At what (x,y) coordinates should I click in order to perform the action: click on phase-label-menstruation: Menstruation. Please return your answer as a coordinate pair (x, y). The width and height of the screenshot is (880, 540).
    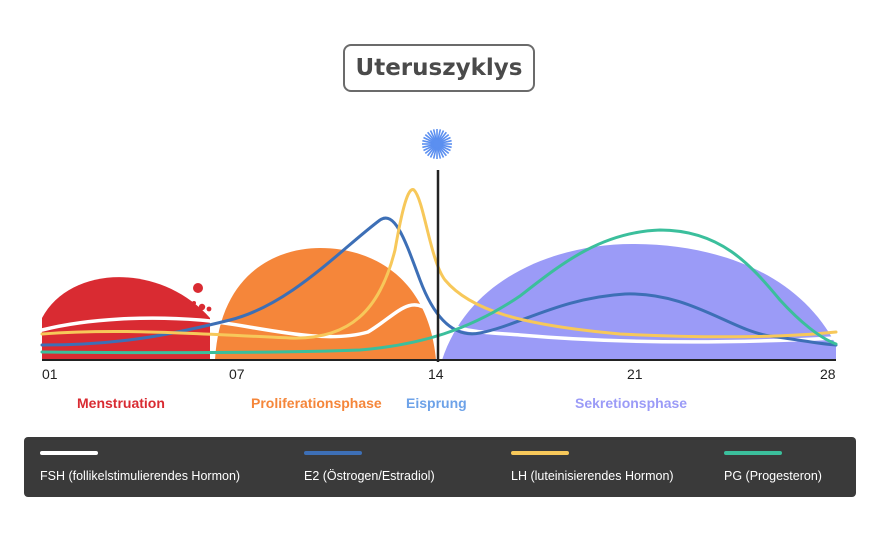
    Looking at the image, I should click on (121, 403).